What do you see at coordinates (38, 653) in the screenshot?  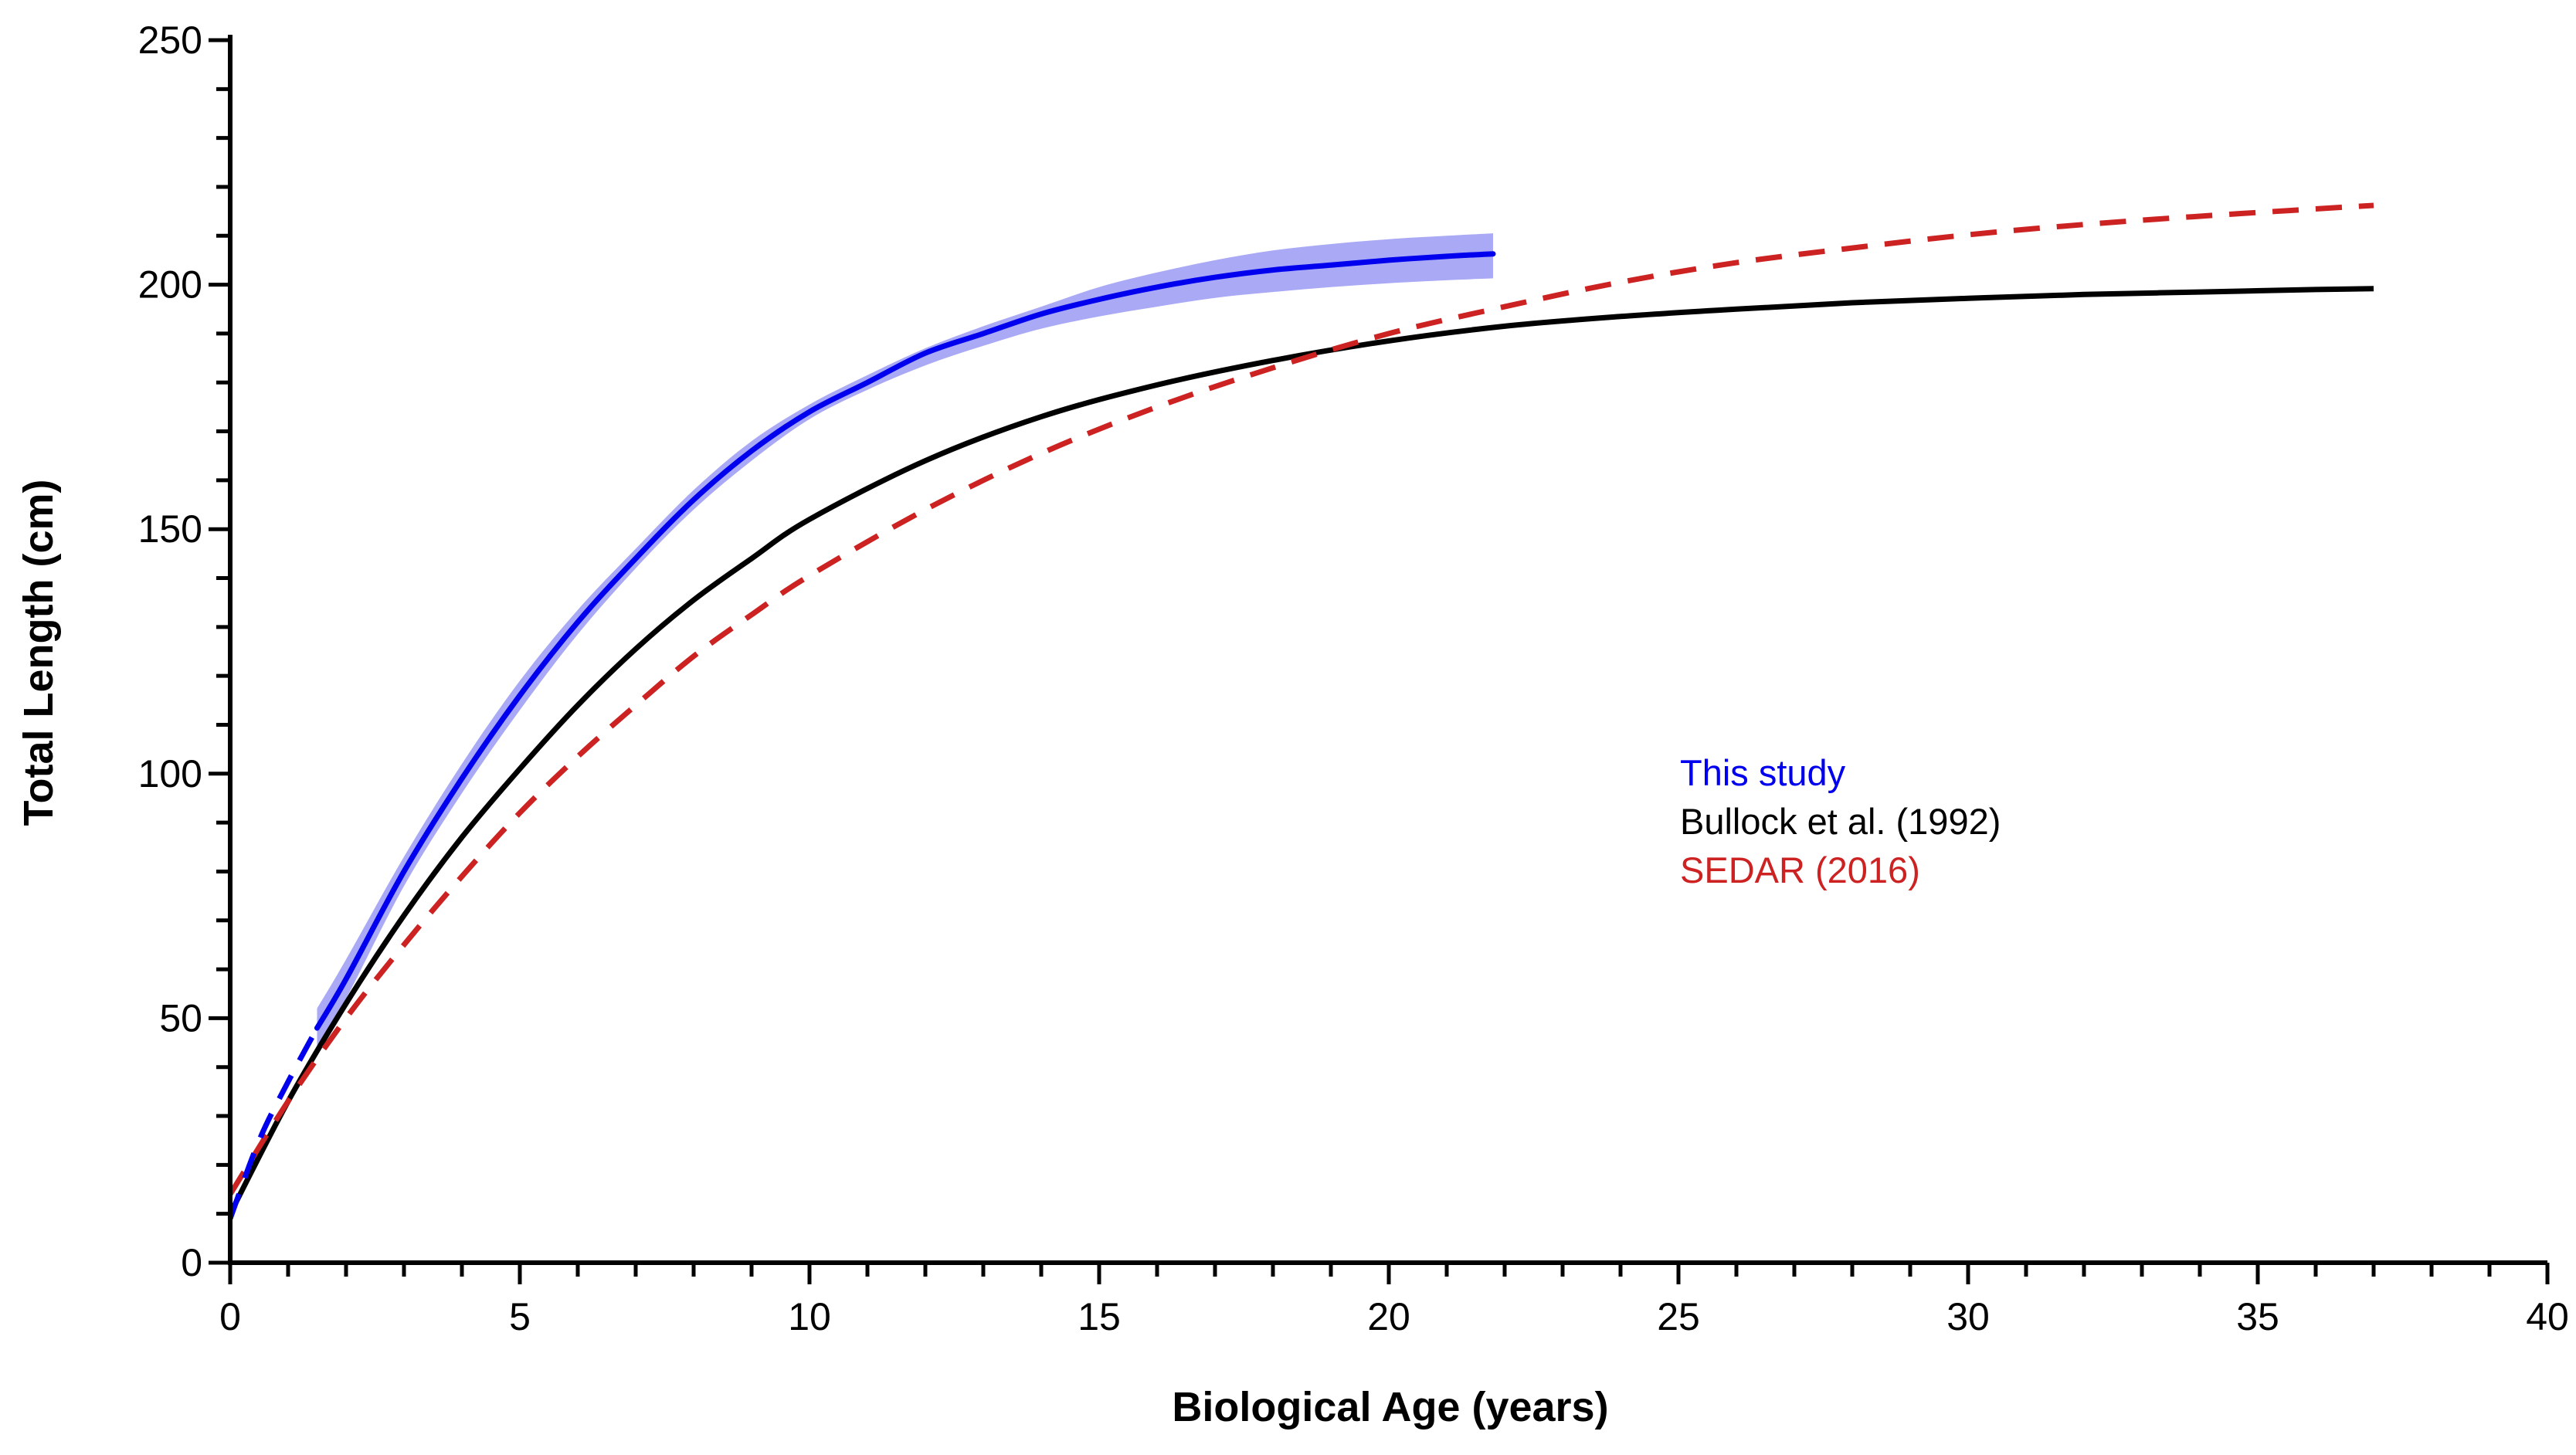 I see `y-axis-title: Total Length (cm)` at bounding box center [38, 653].